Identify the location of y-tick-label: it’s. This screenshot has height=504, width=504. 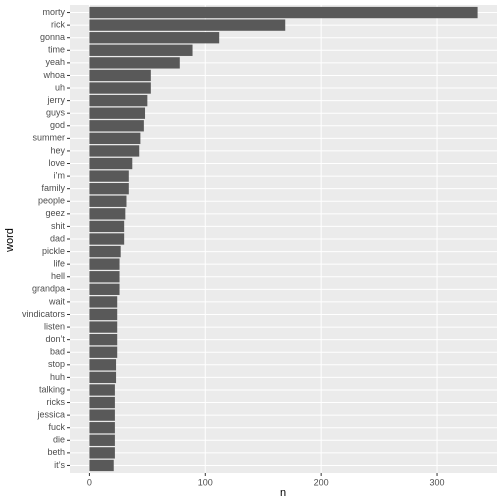
(59, 465).